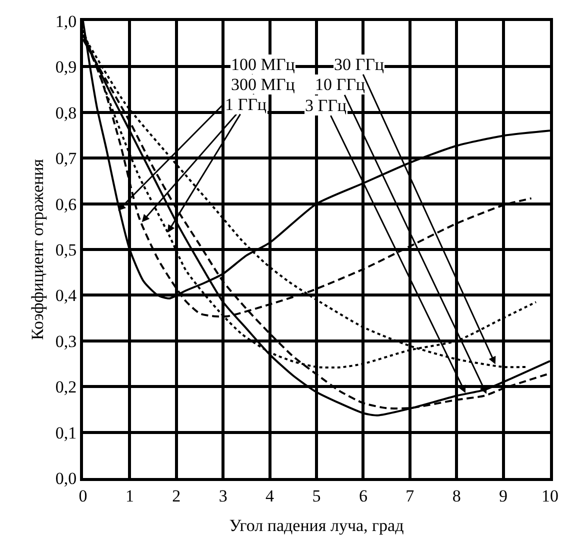 This screenshot has width=571, height=544. I want to click on x-tick-label: 0, so click(83, 496).